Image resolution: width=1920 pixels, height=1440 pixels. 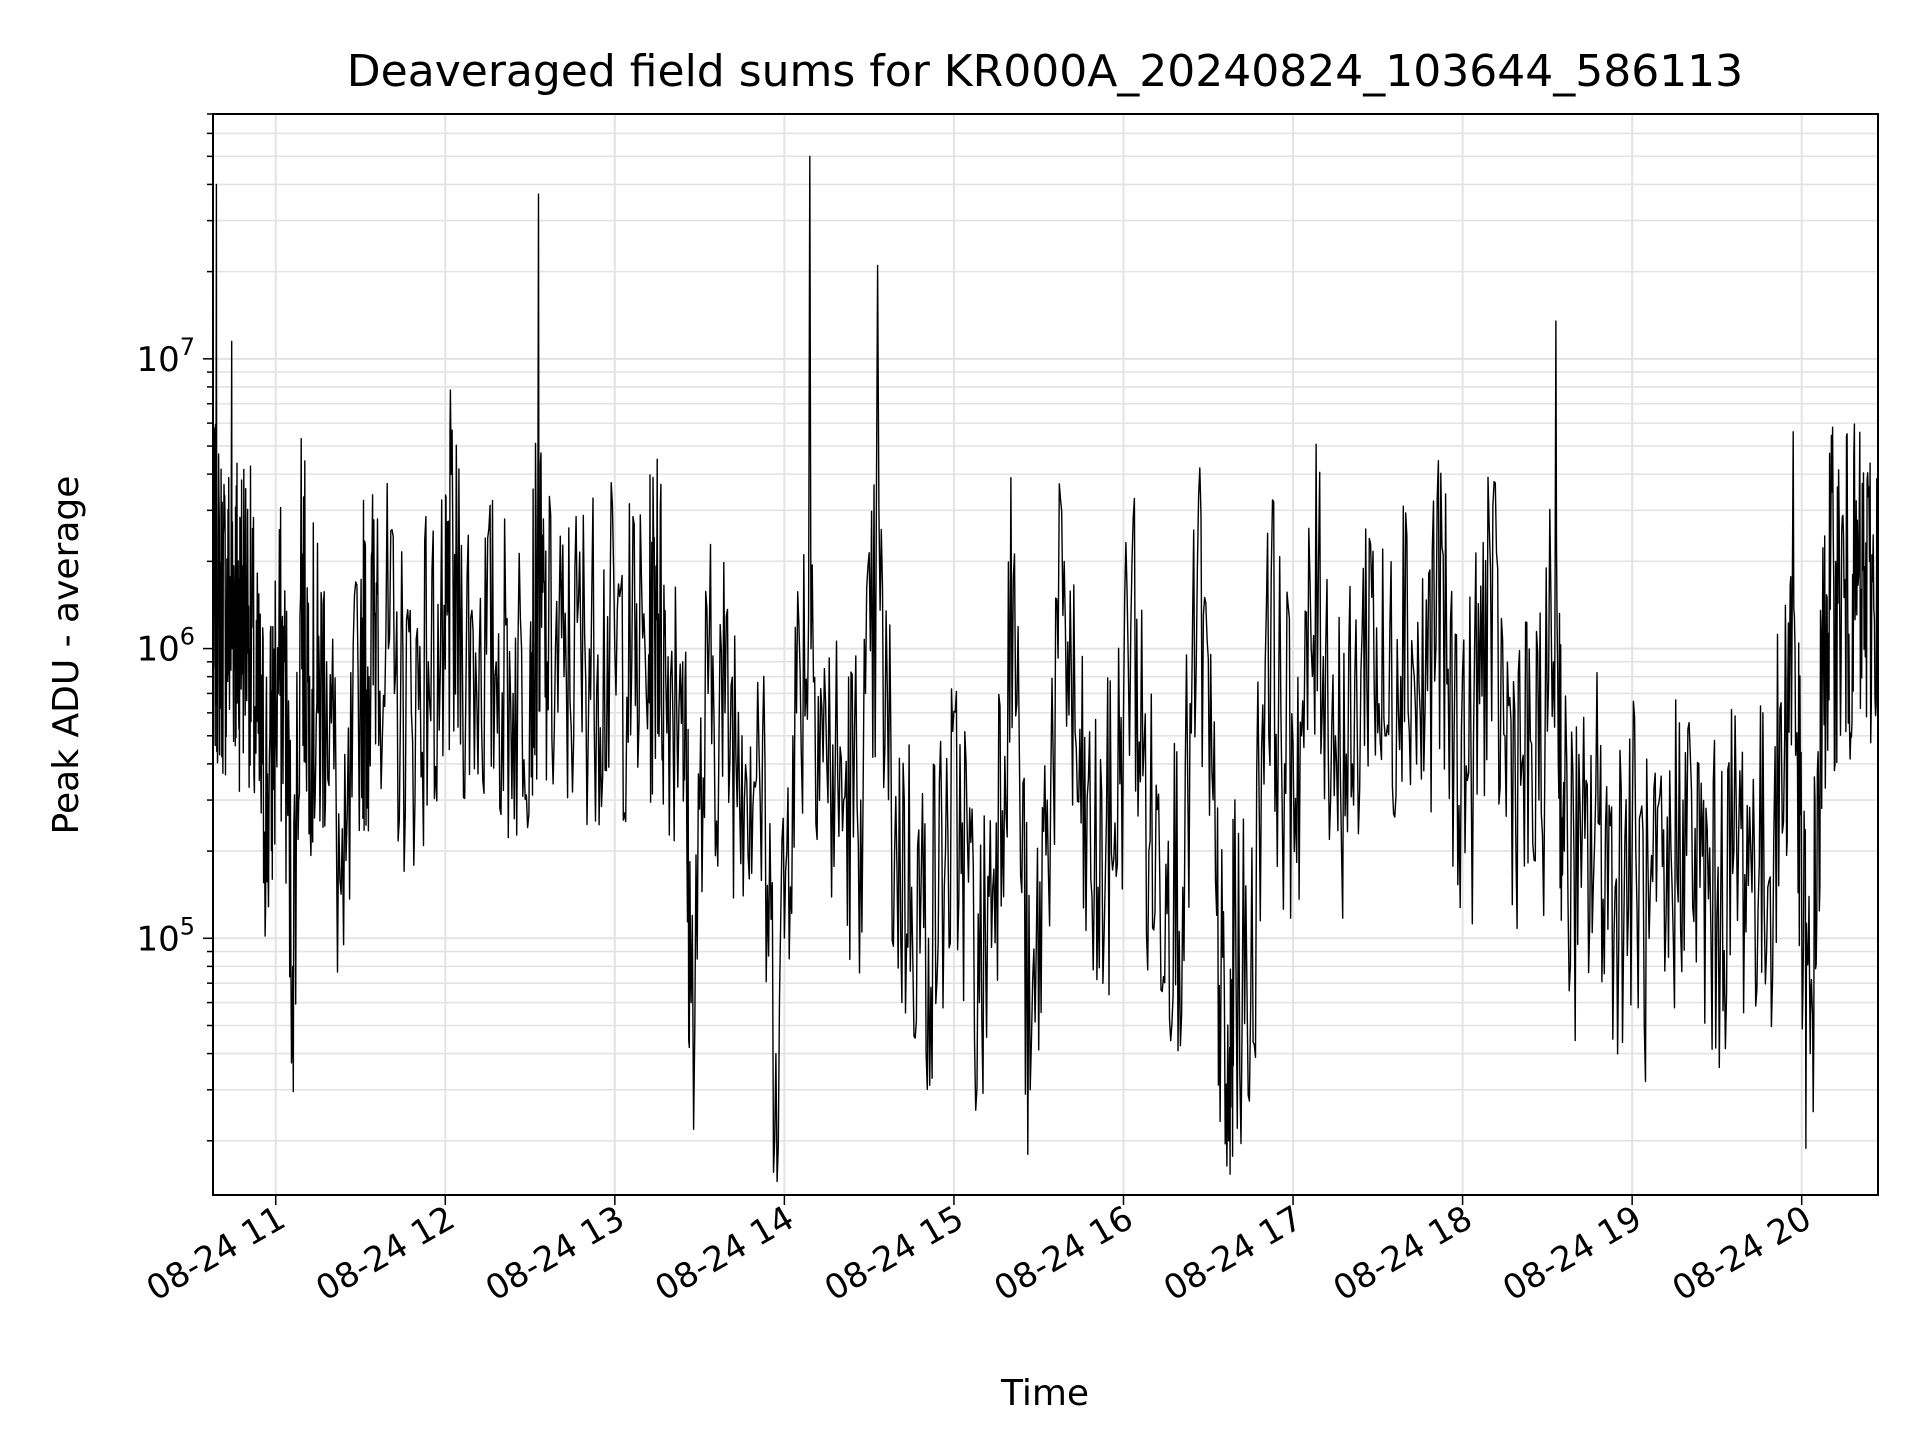 I want to click on x-tick-label: 08-24 16, so click(x=1064, y=1253).